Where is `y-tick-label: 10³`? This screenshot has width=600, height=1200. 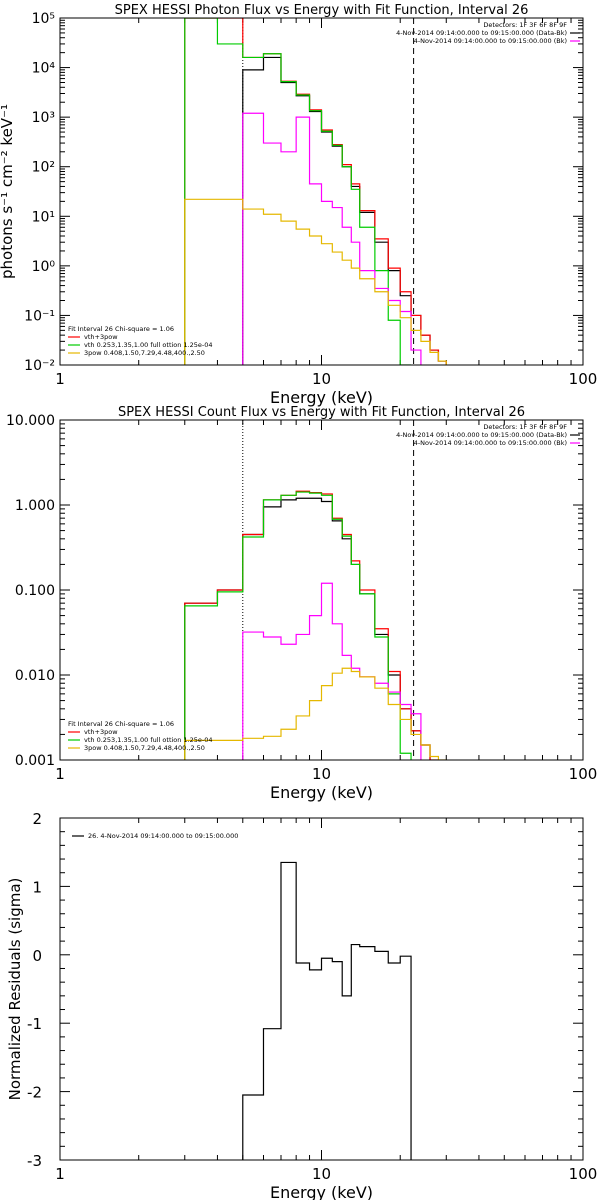
y-tick-label: 10³ is located at coordinates (43, 118).